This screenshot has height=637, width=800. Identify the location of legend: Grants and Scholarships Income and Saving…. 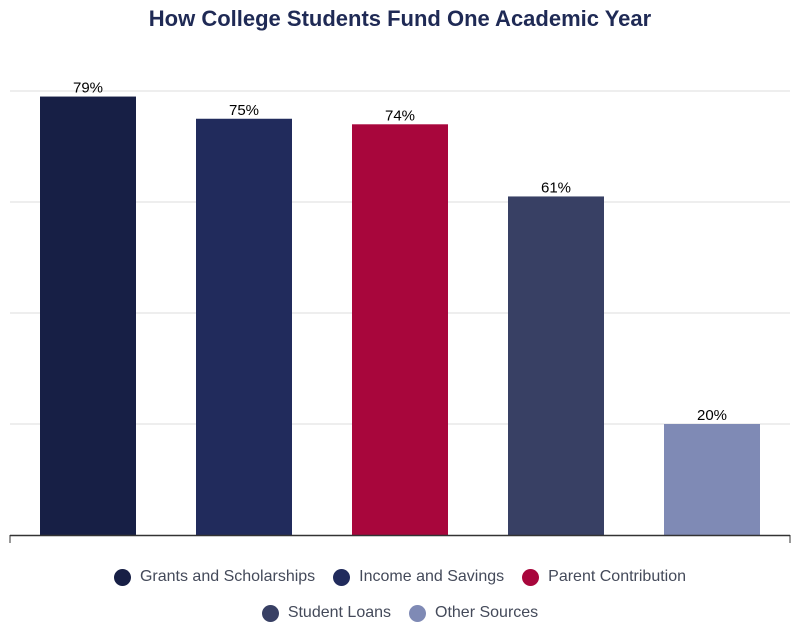
(400, 595).